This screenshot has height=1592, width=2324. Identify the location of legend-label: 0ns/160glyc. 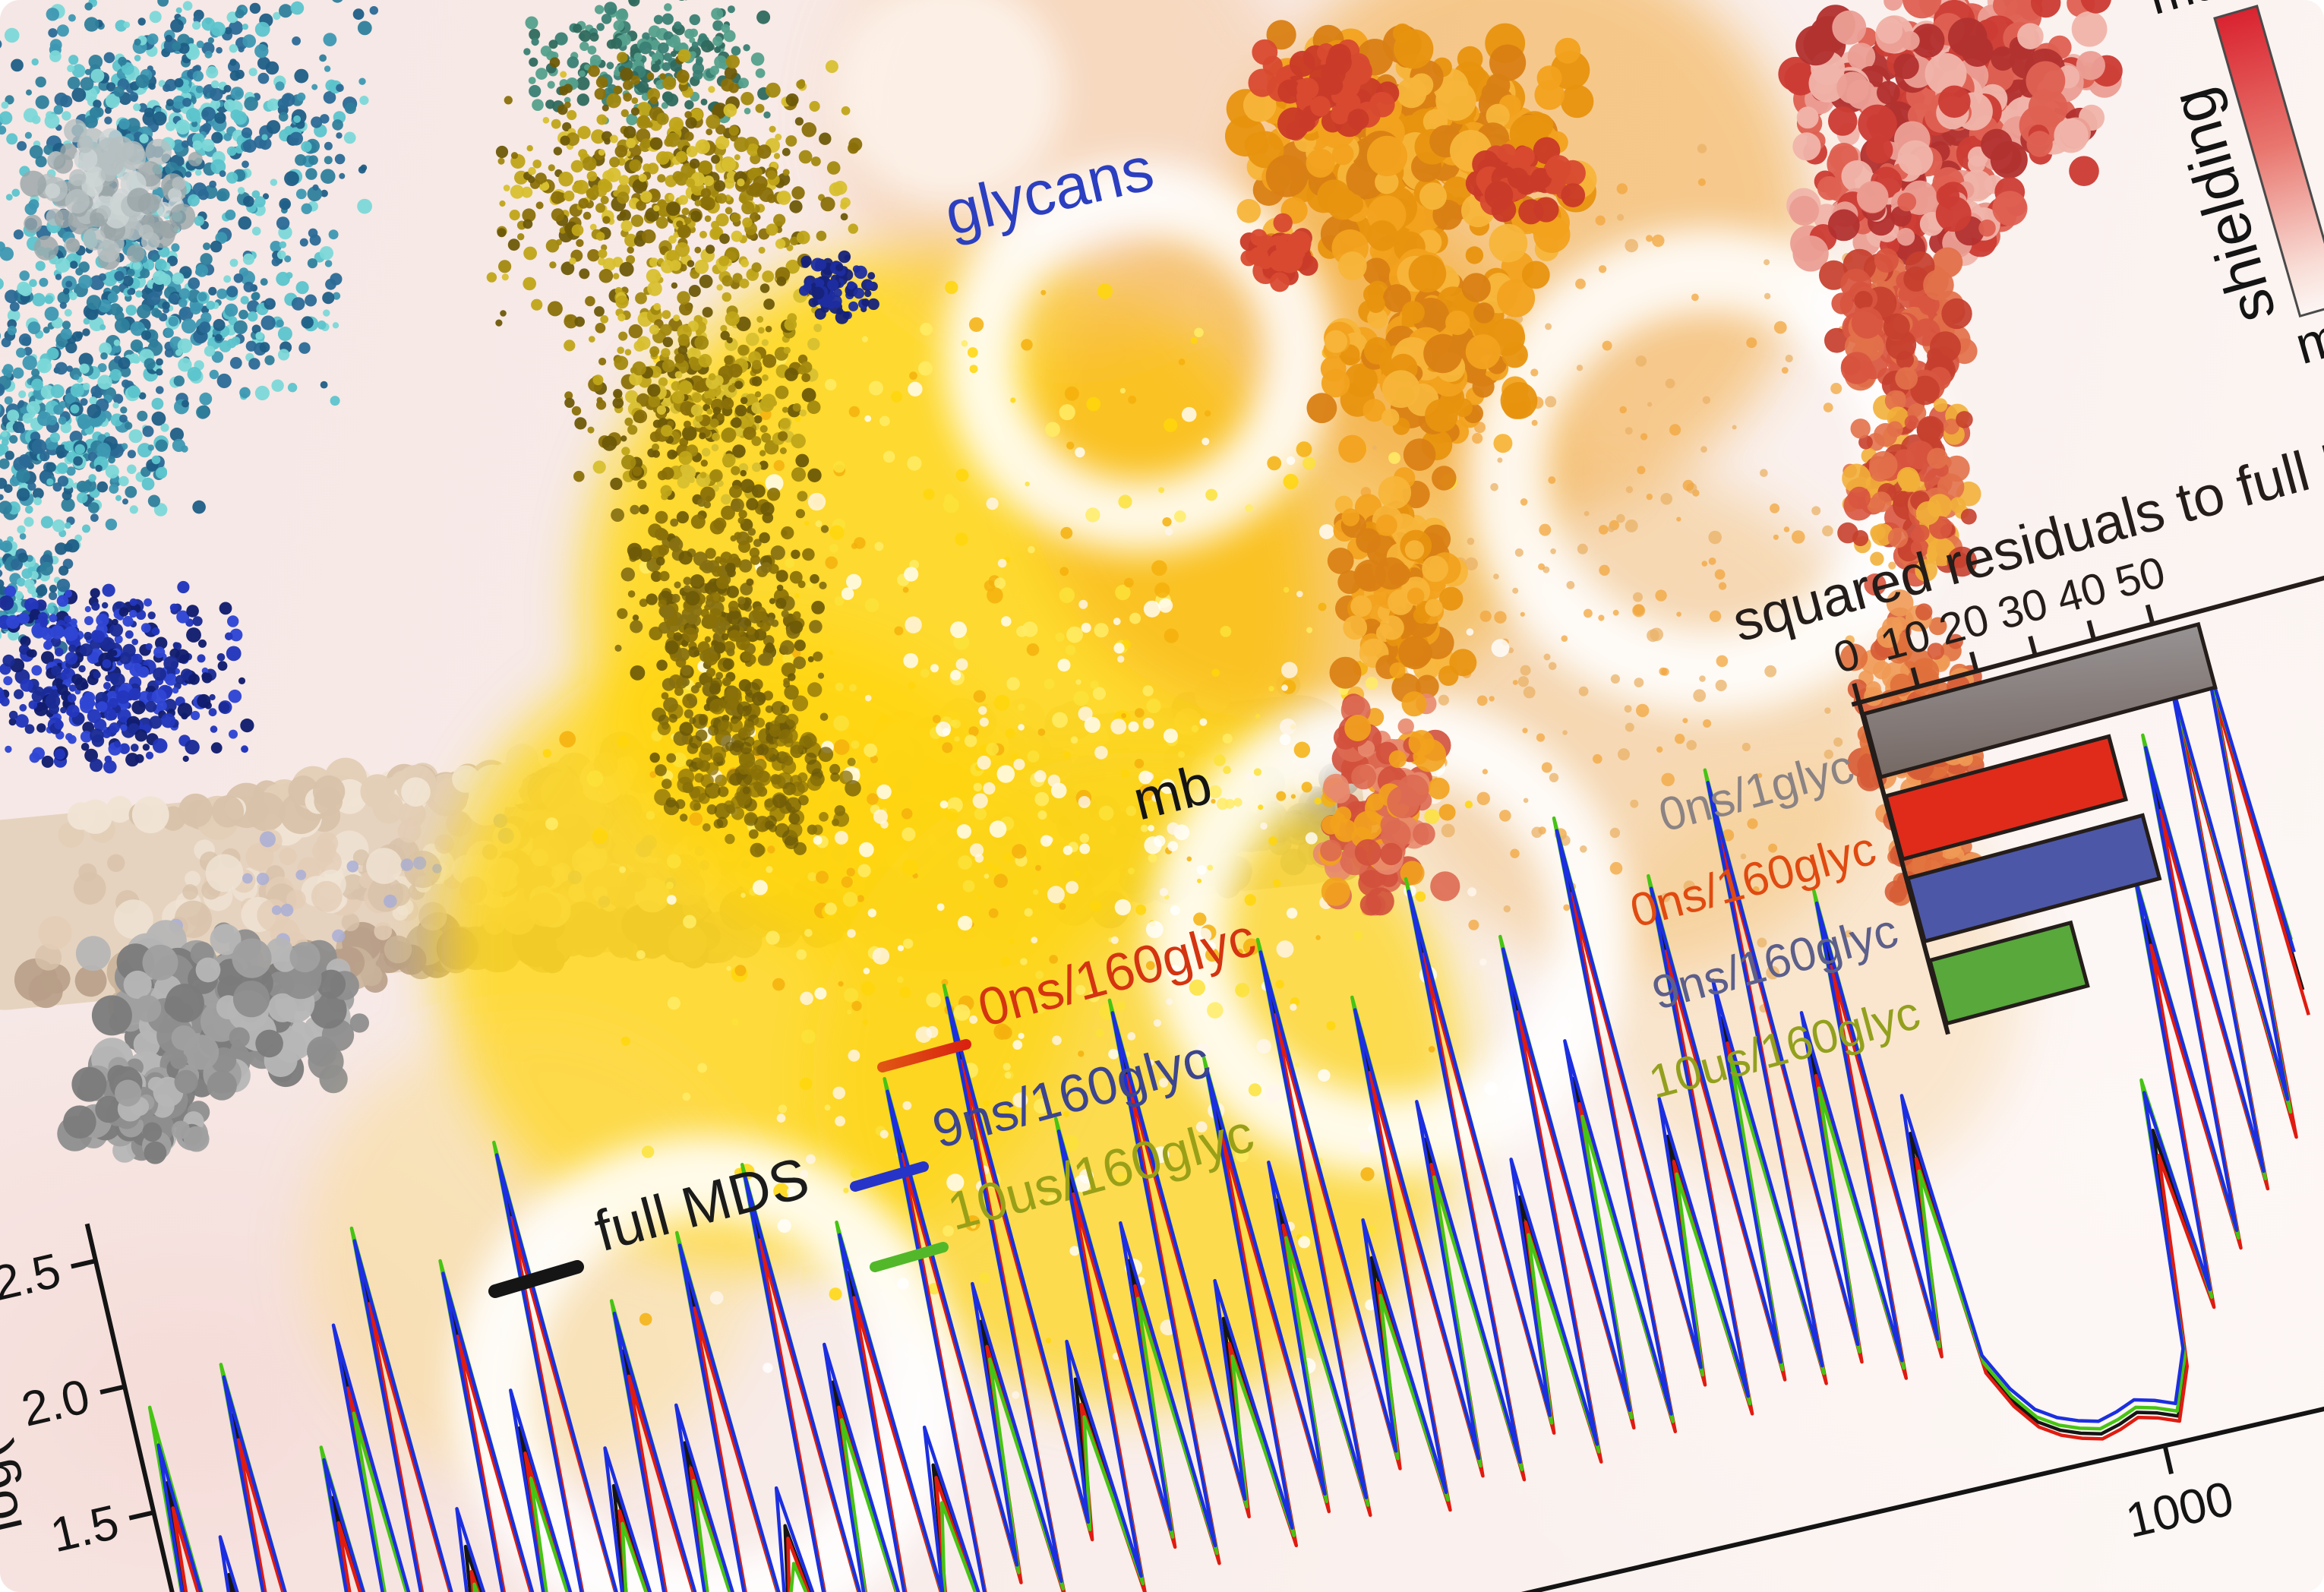
(1116, 972).